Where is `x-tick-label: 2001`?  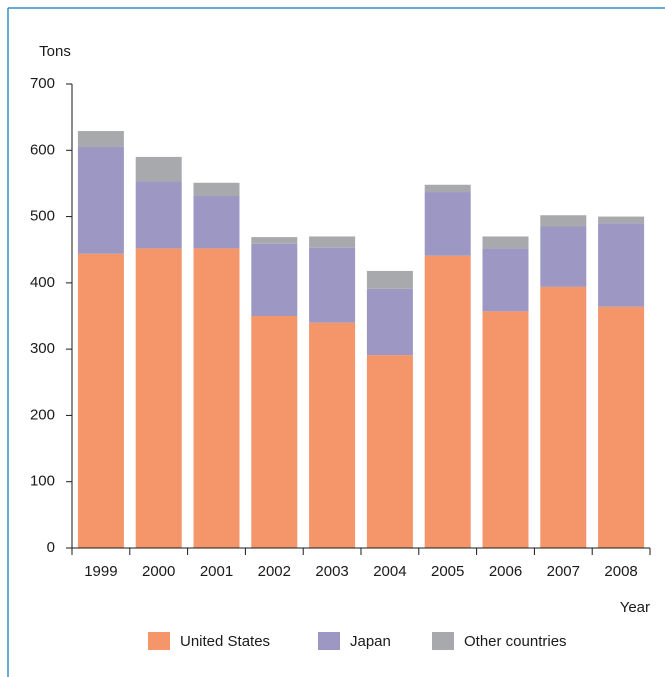
x-tick-label: 2001 is located at coordinates (216, 571).